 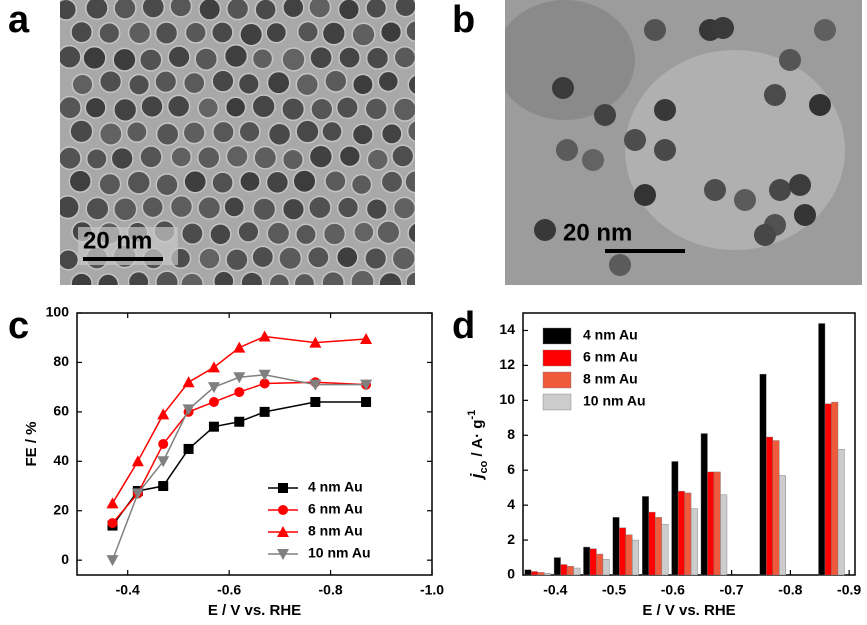 What do you see at coordinates (432, 590) in the screenshot?
I see `x-tick-label: -1.0` at bounding box center [432, 590].